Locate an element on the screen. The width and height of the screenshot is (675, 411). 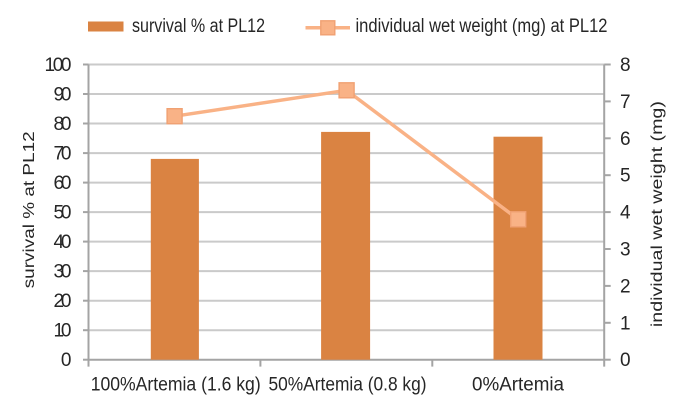
svg-text: 20 is located at coordinates (63, 301).